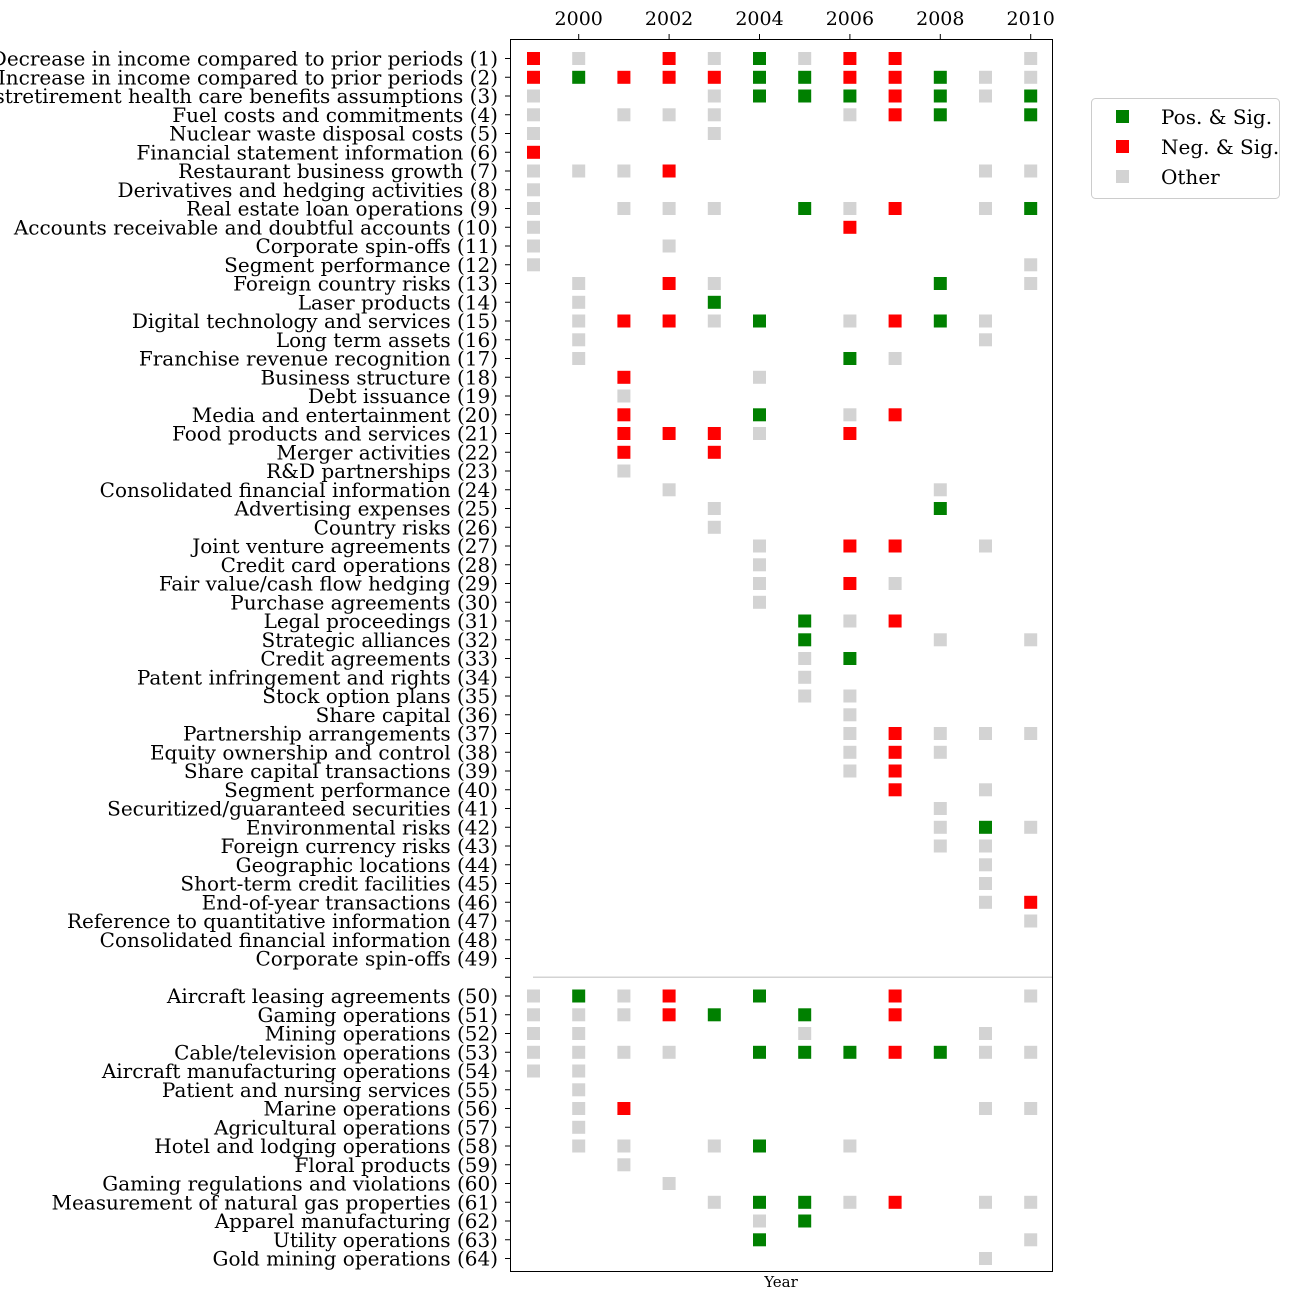 The image size is (1289, 1301). Describe the element at coordinates (940, 19) in the screenshot. I see `x-tick-label: 2008` at that location.